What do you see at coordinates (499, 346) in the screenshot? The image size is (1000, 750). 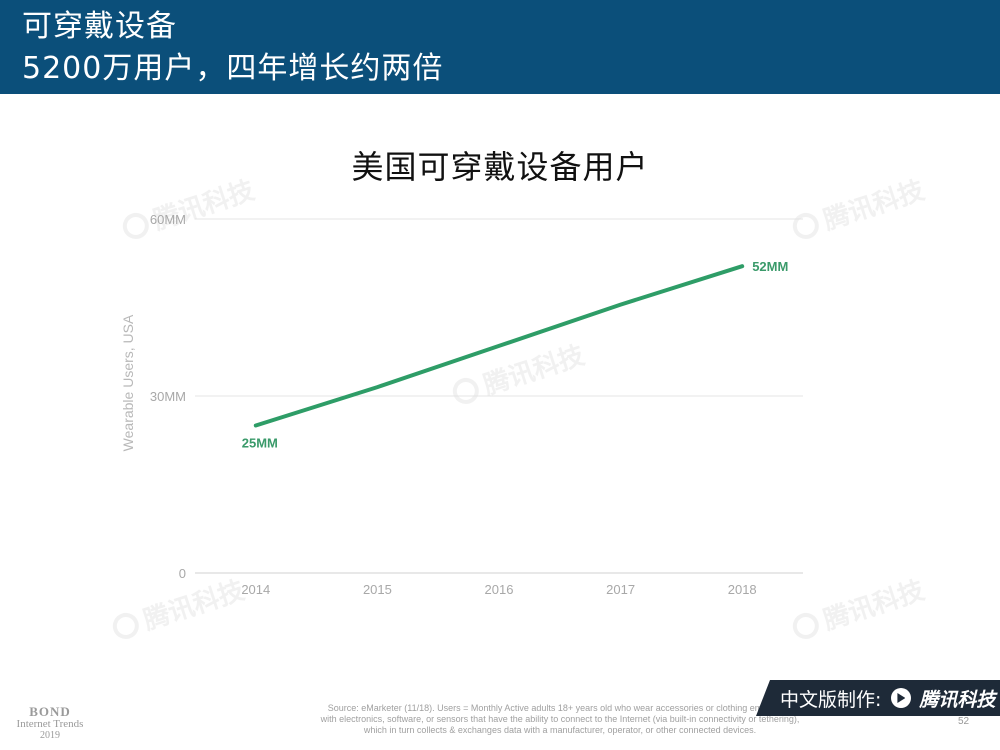 I see `series-line` at bounding box center [499, 346].